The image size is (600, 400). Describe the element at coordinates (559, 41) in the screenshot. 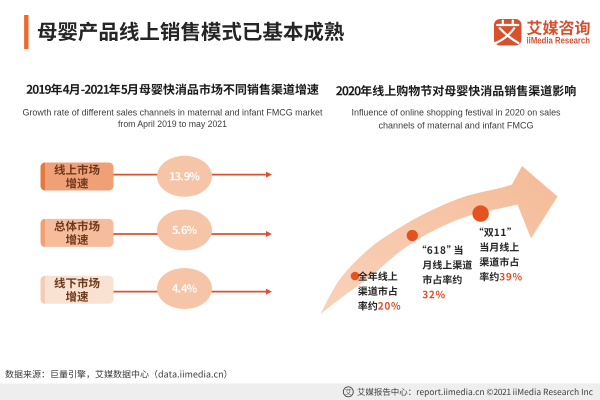

I see `svg-text: iiMedia Research` at that location.